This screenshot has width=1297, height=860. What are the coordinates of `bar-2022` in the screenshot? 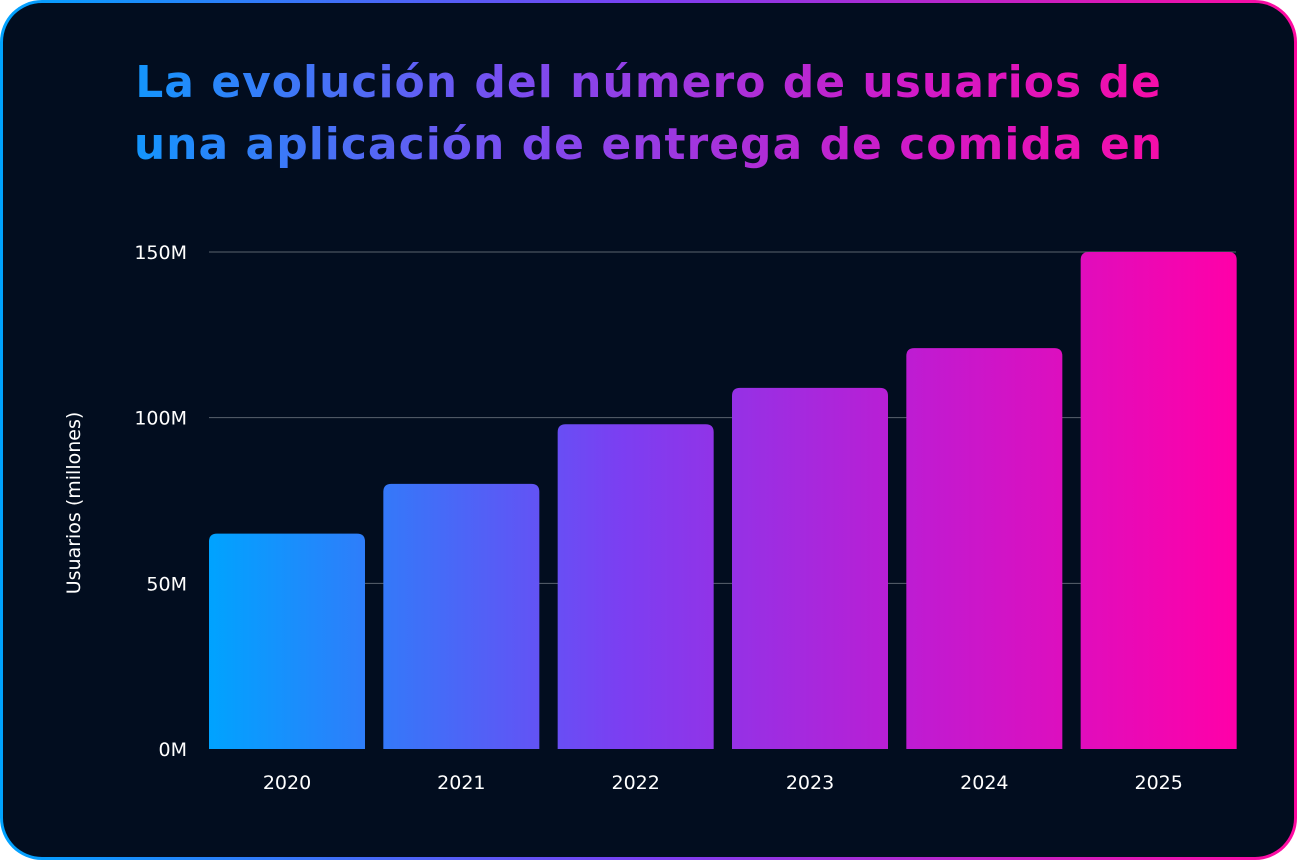 It's located at (635, 586).